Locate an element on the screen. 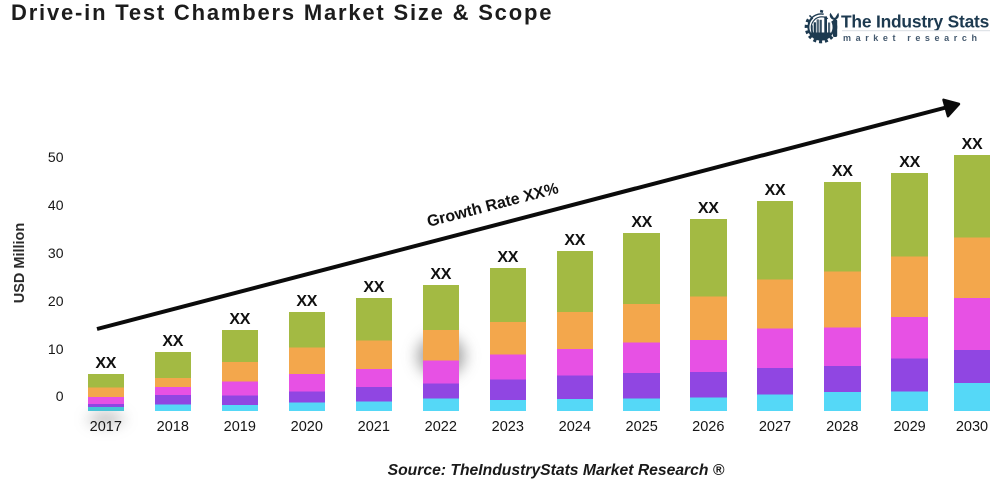  svg-text: The Industry Stats is located at coordinates (915, 22).